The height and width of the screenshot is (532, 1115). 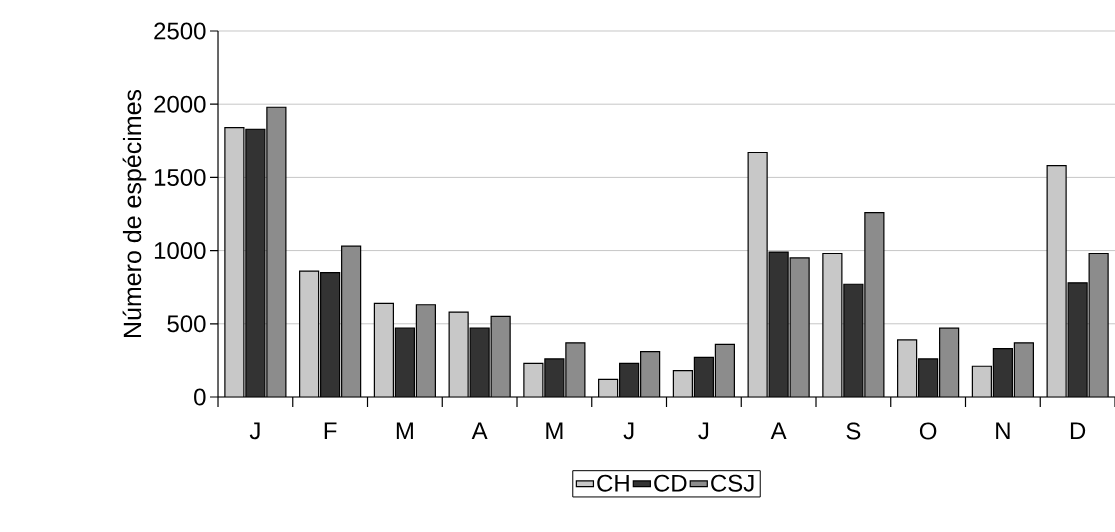 What do you see at coordinates (180, 177) in the screenshot?
I see `y-tick-label: 1500` at bounding box center [180, 177].